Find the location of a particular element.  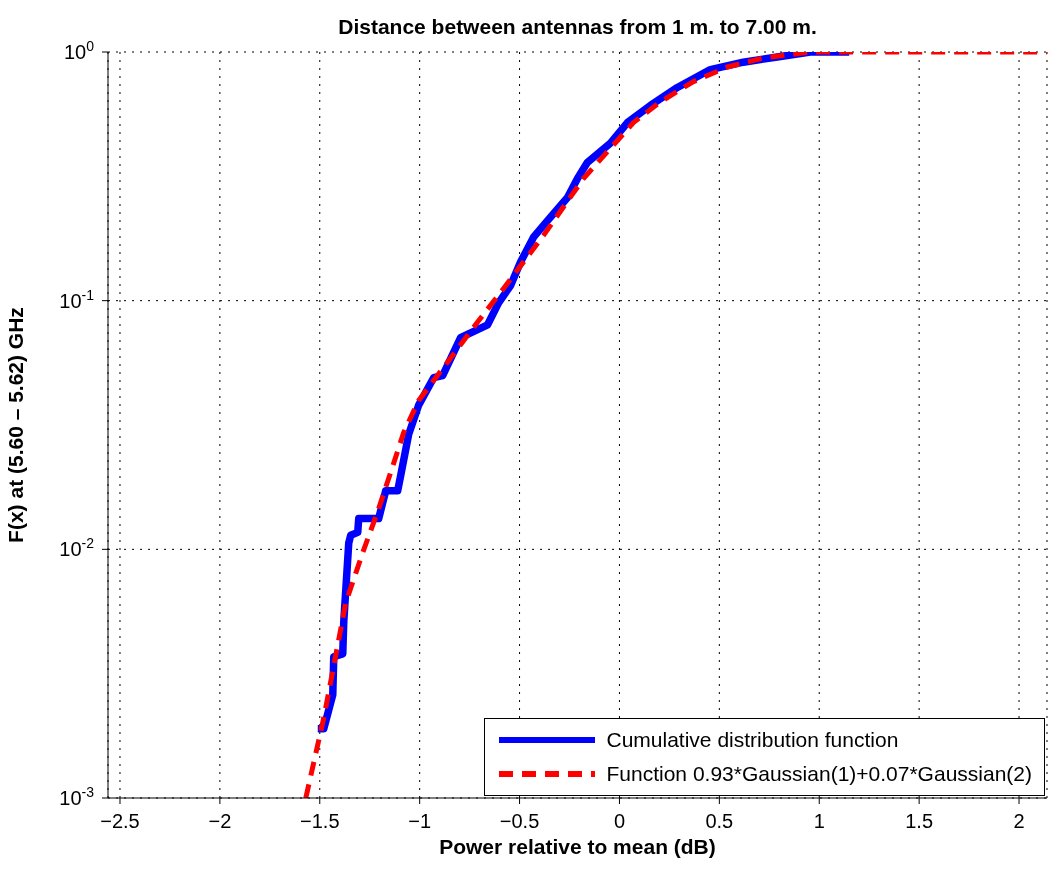

y-tick-label: 10$^{-3}$ is located at coordinates (77, 796).